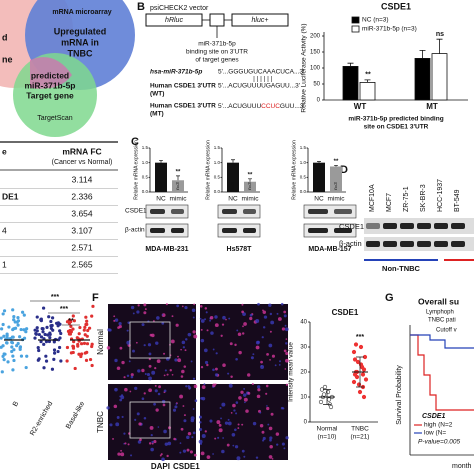 The image size is (474, 474). What do you see at coordinates (270, 106) in the screenshot?
I see `sequence-part: CCUC` at bounding box center [270, 106].